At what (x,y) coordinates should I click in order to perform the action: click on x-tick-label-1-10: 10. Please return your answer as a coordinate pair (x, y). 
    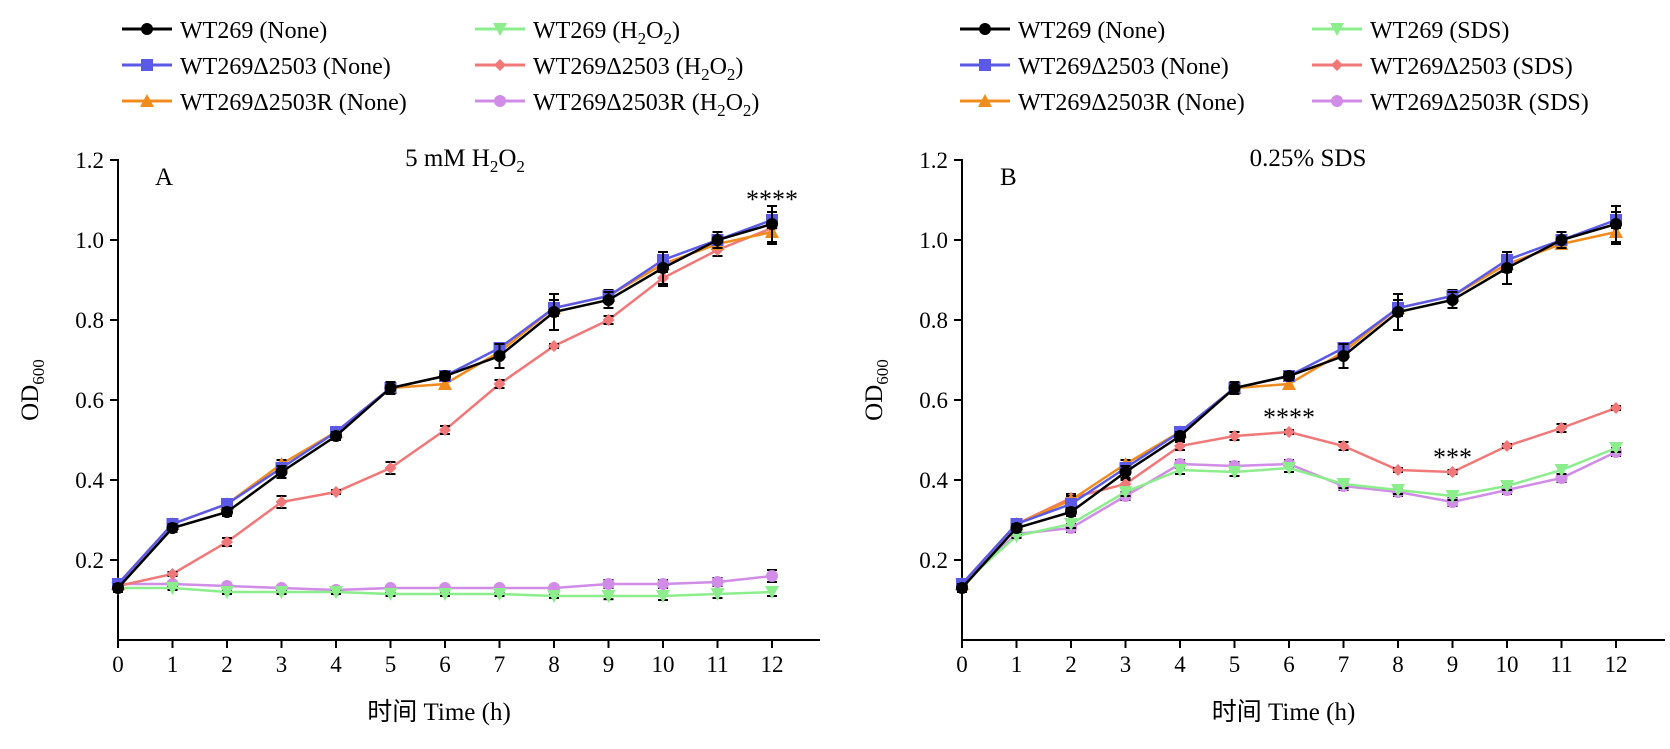
    Looking at the image, I should click on (1507, 664).